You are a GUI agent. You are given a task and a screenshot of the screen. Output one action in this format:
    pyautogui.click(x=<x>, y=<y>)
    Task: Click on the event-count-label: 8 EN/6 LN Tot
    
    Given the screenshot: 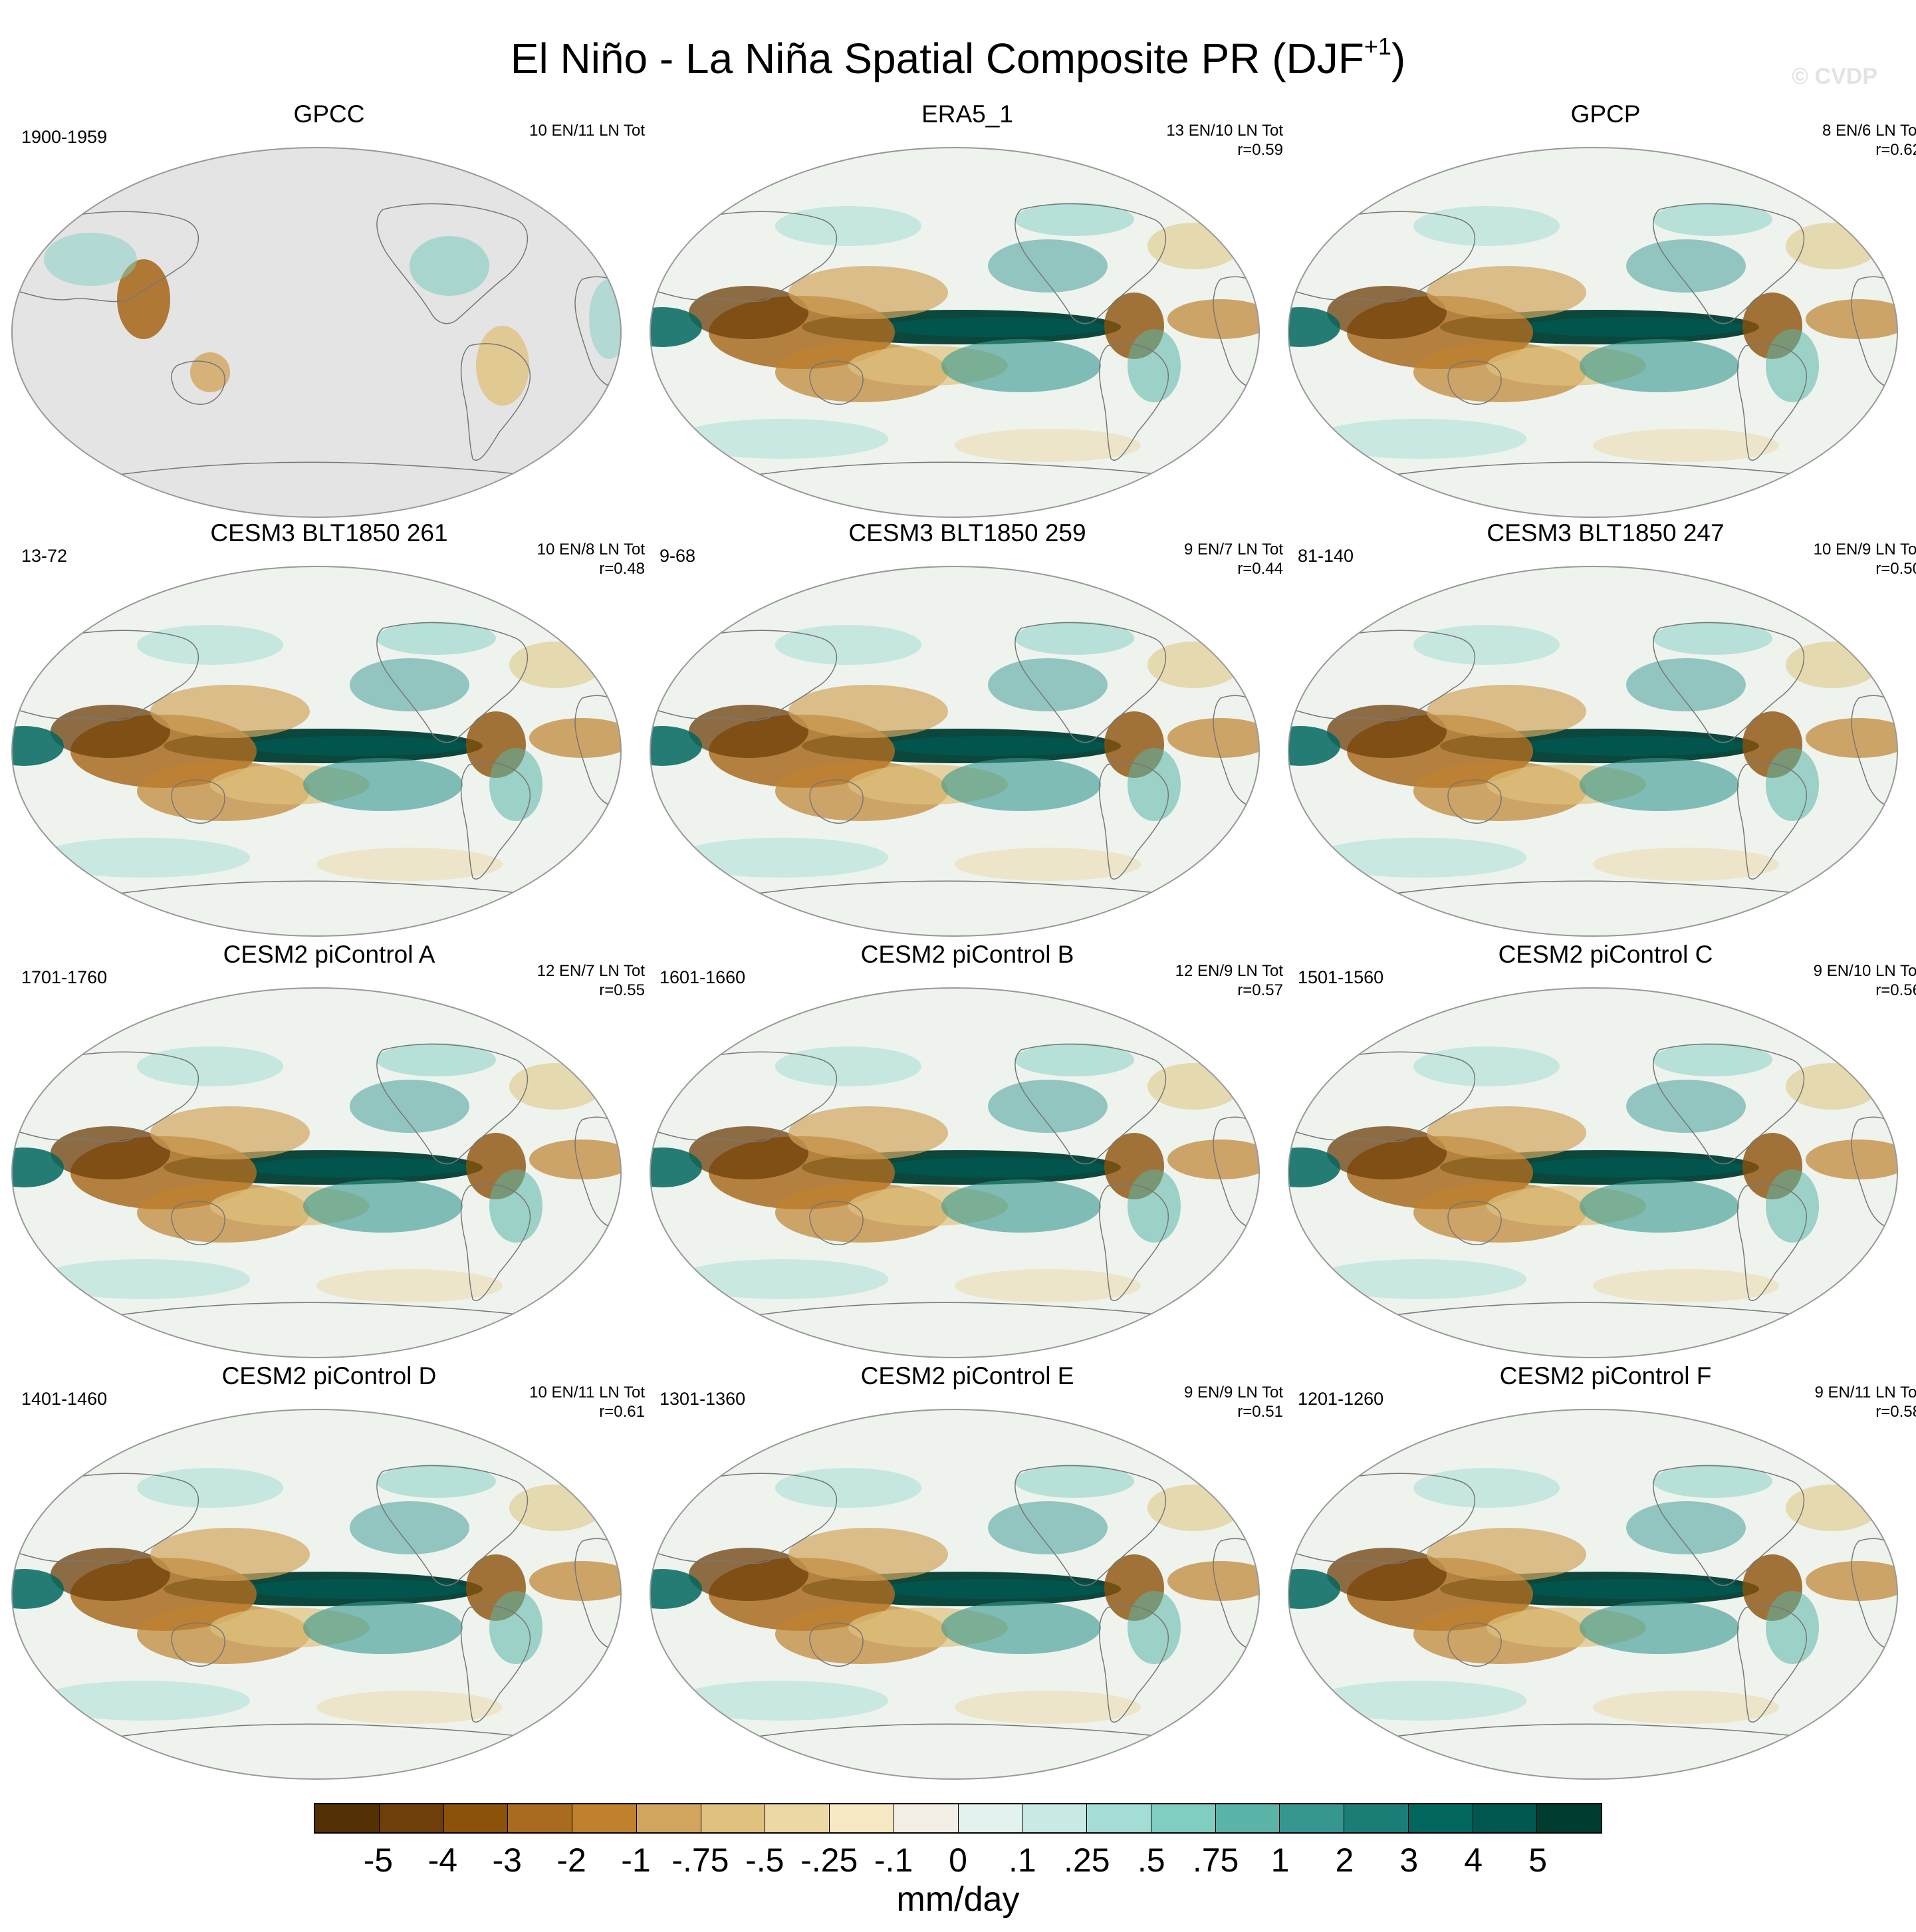 What is the action you would take?
    pyautogui.click(x=1869, y=131)
    